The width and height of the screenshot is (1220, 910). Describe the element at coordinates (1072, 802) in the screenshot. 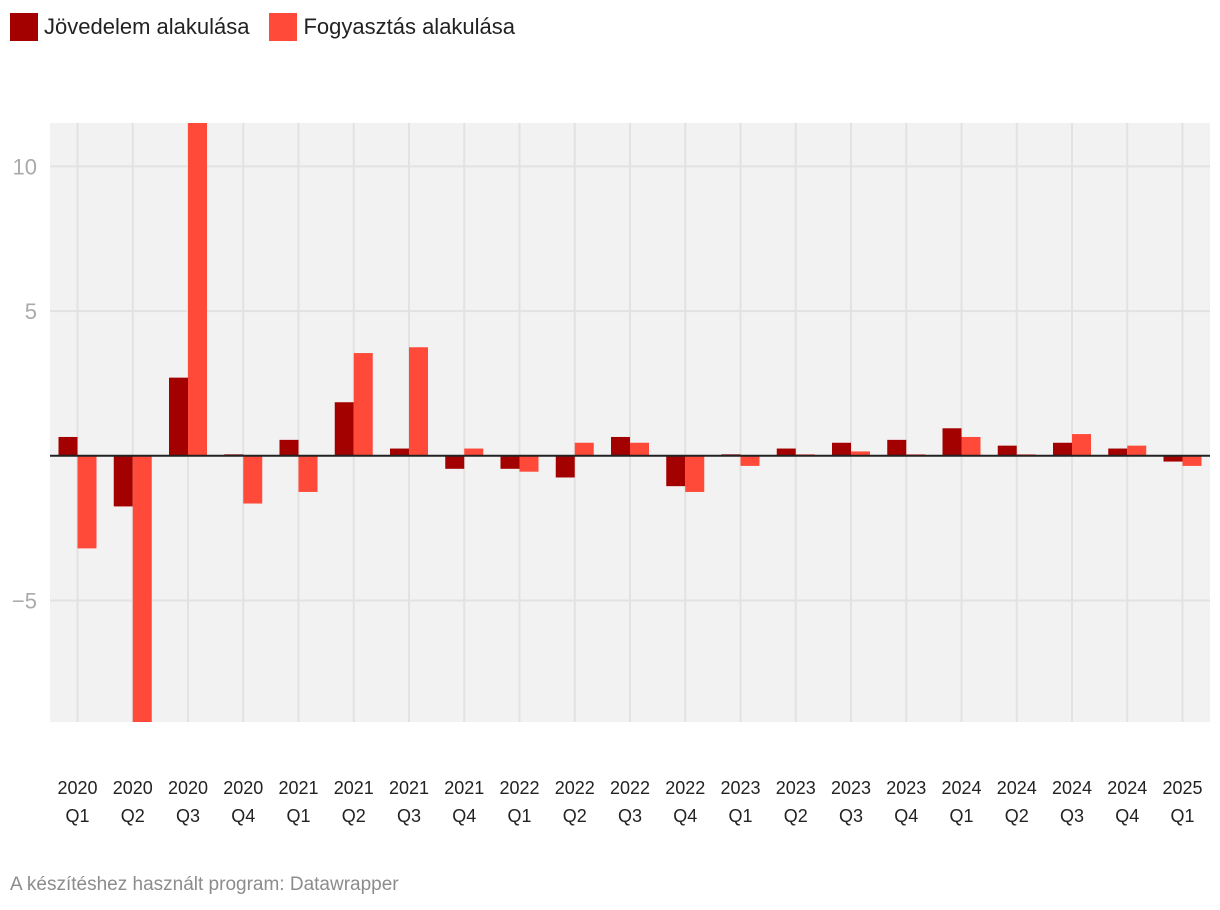

I see `x-tick-label: 2024 Q3` at that location.